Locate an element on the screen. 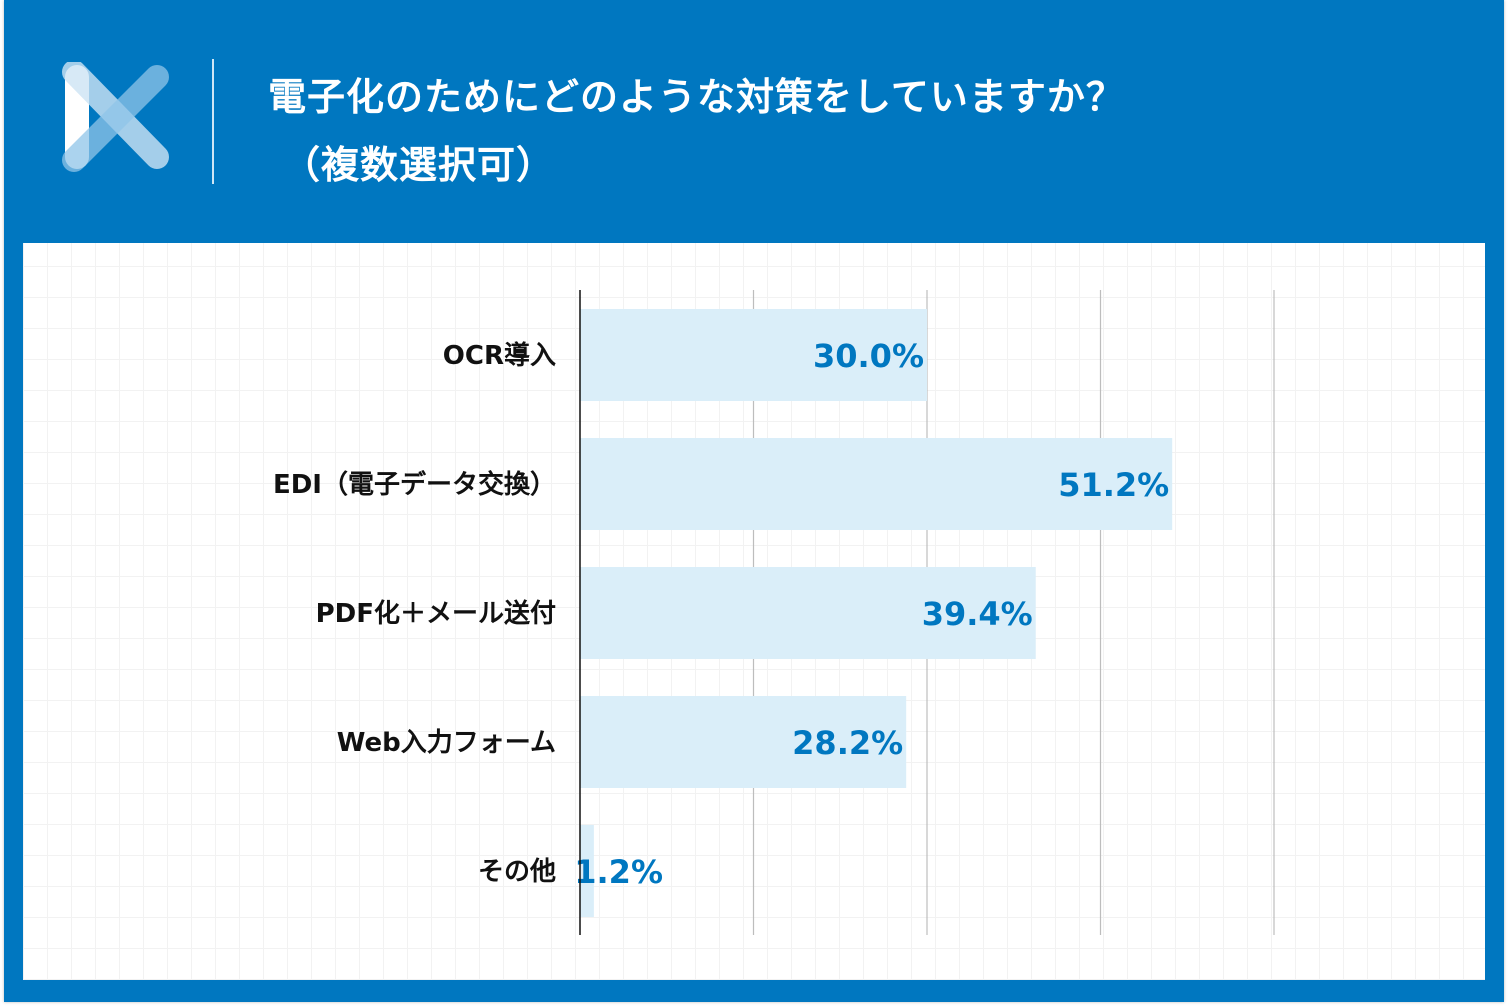  header-divider is located at coordinates (213, 121).